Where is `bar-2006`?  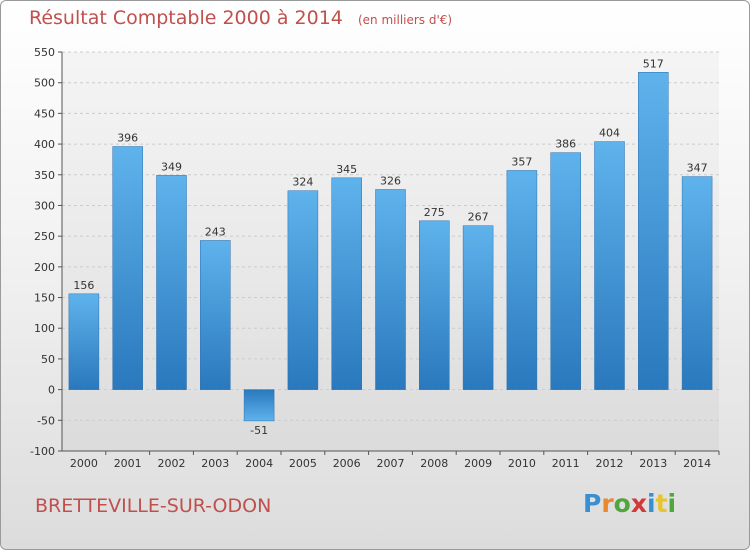 bar-2006 is located at coordinates (346, 283).